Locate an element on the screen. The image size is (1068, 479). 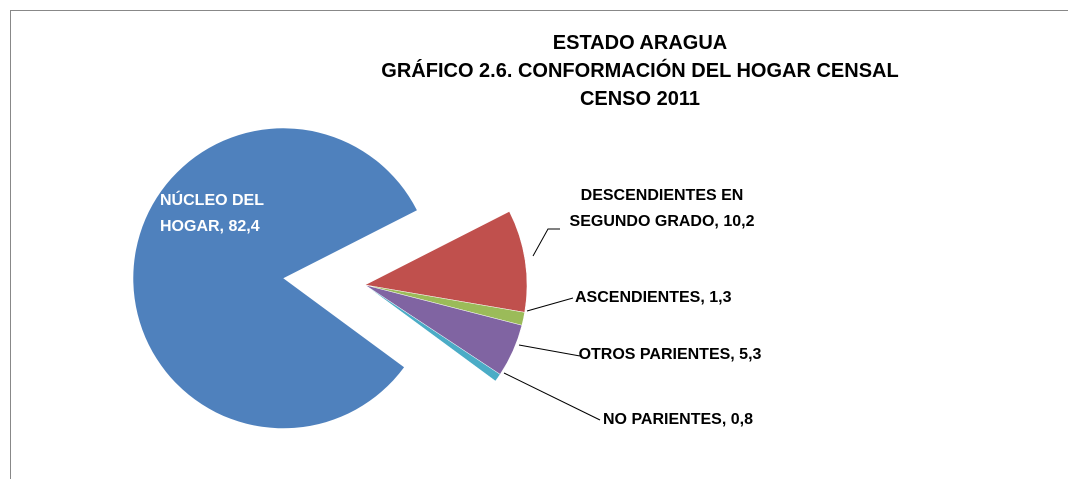
title-line: CENSO 2011 is located at coordinates (640, 99).